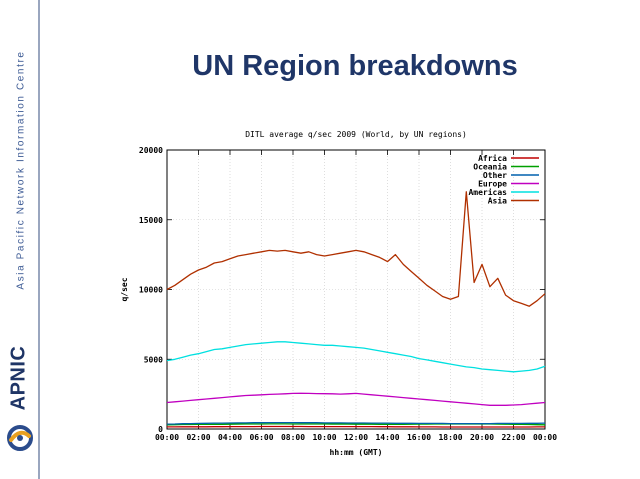  I want to click on series-line-asia, so click(356, 249).